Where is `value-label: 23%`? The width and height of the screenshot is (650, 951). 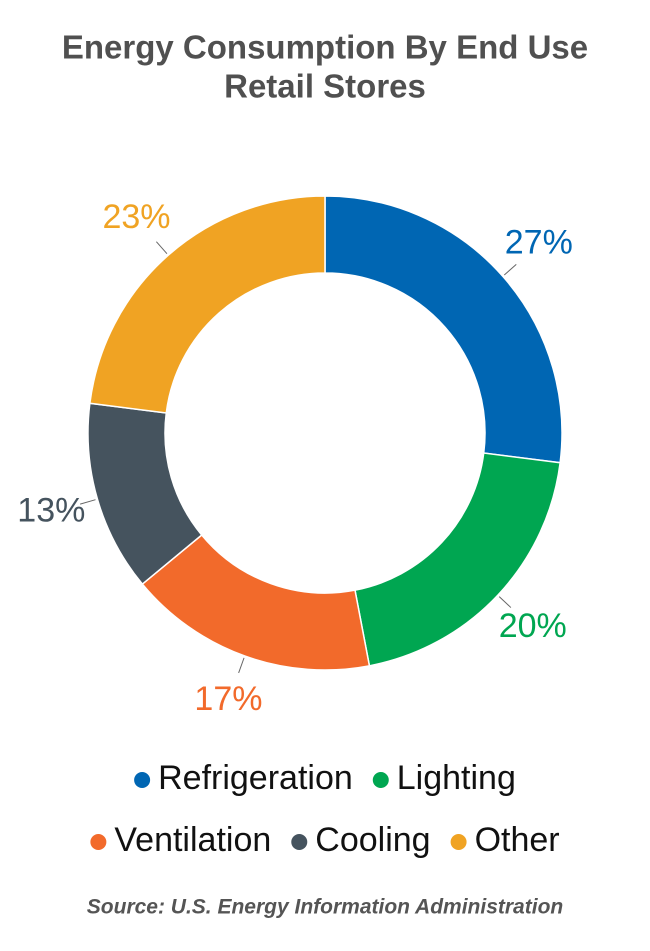 value-label: 23% is located at coordinates (136, 217).